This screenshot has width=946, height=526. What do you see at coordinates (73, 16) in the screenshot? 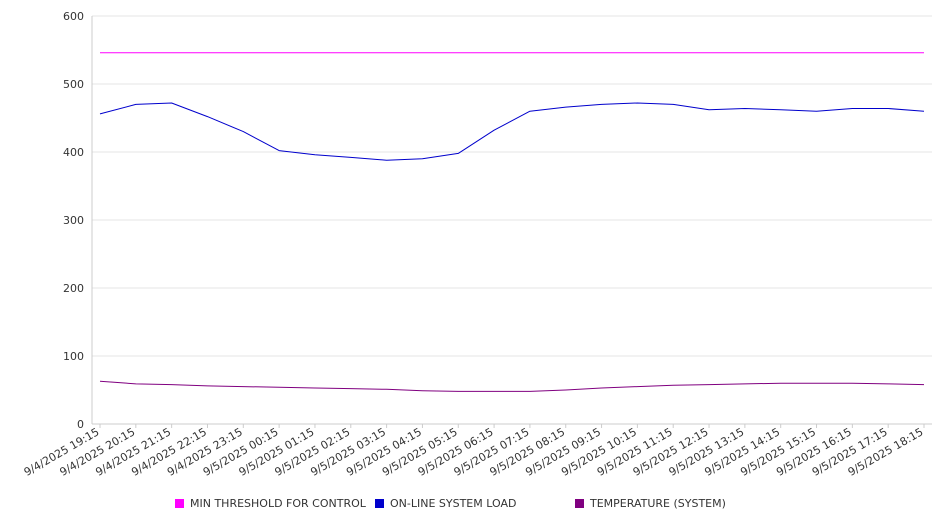
I see `y-tick-label: 600` at bounding box center [73, 16].